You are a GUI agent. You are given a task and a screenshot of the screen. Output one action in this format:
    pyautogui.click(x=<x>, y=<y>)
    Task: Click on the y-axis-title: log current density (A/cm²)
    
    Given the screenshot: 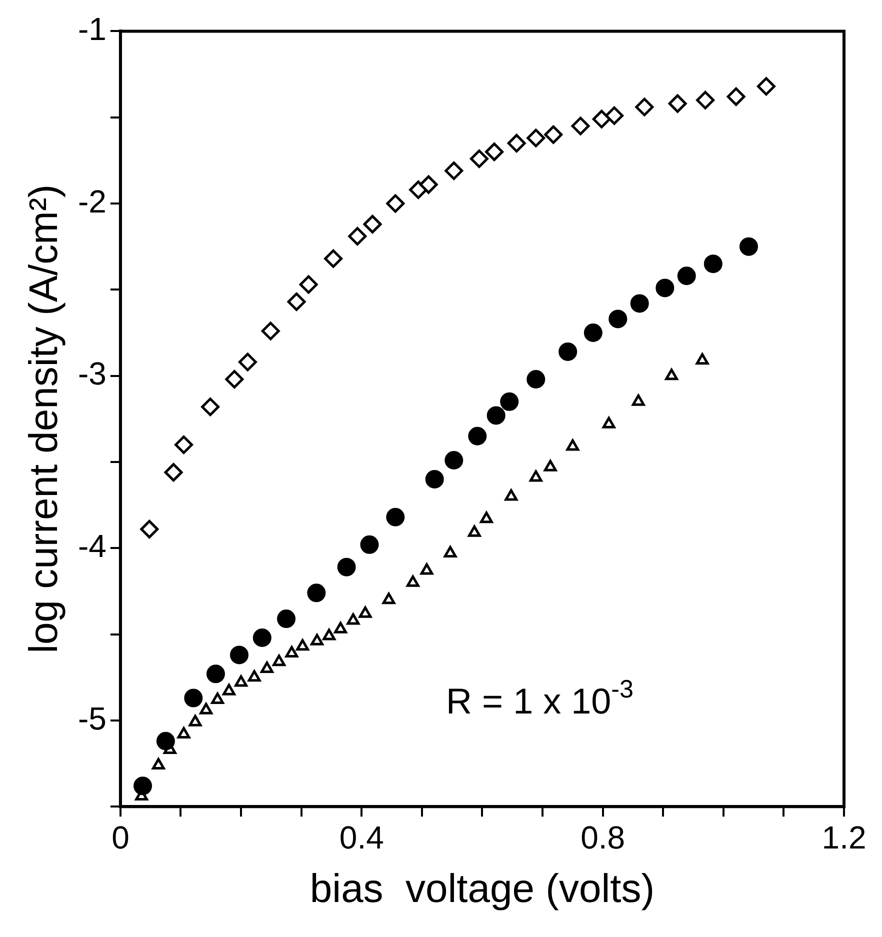 What is the action you would take?
    pyautogui.click(x=44, y=419)
    